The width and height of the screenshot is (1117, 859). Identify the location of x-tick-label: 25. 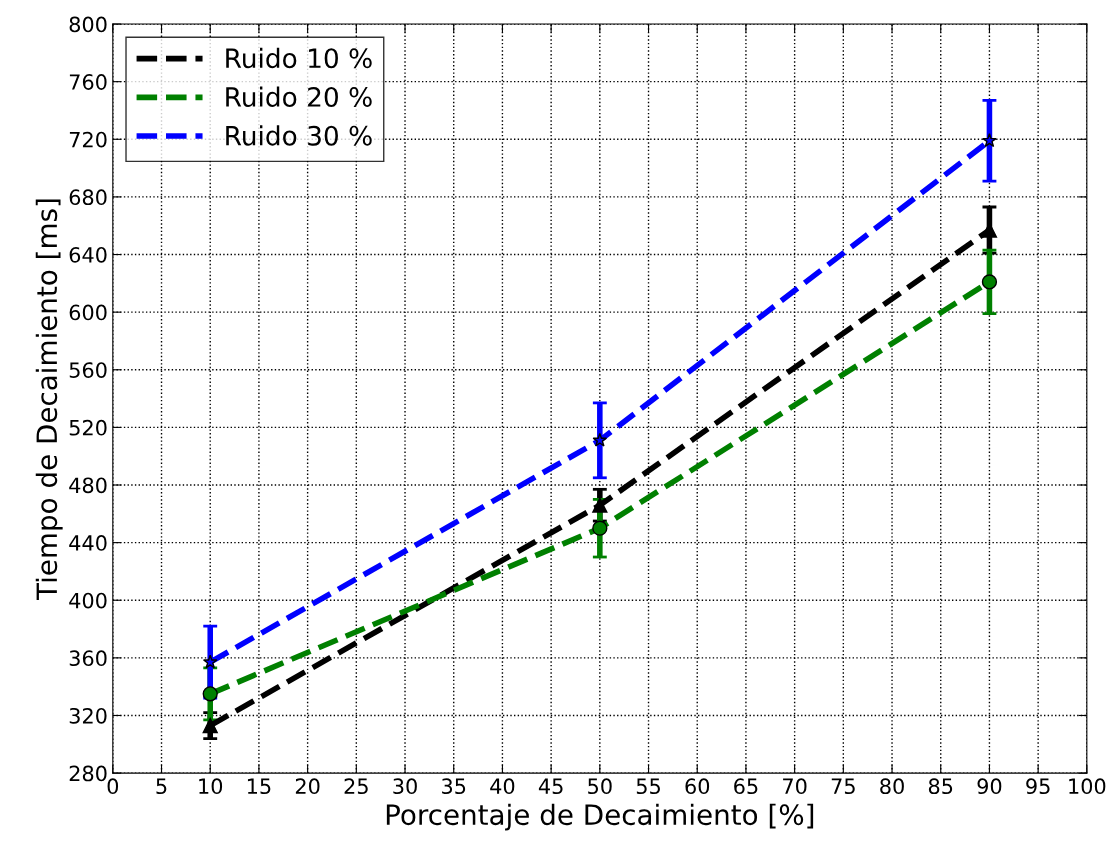
(356, 786).